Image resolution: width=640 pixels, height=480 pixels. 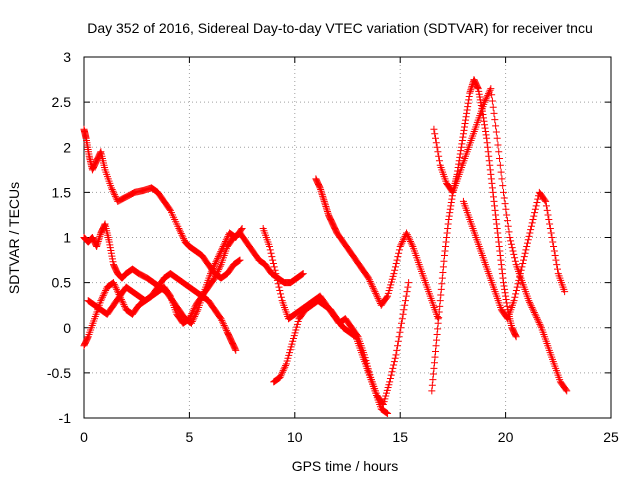 What do you see at coordinates (377, 249) in the screenshot?
I see `series-sat-g` at bounding box center [377, 249].